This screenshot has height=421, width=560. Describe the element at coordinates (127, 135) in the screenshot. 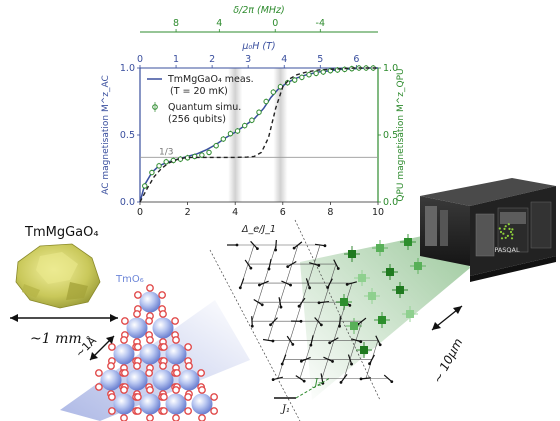

I see `y-left-tick-label: 0.5` at that location.